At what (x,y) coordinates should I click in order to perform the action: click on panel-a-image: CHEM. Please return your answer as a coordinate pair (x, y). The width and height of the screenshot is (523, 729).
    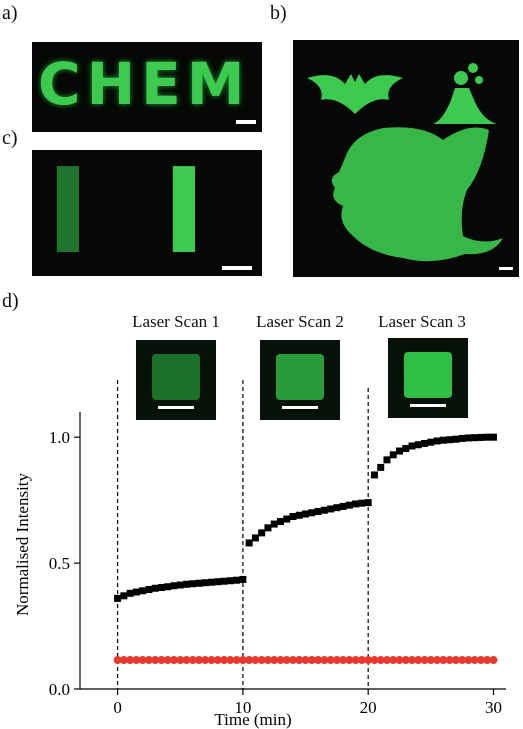
    Looking at the image, I should click on (147, 87).